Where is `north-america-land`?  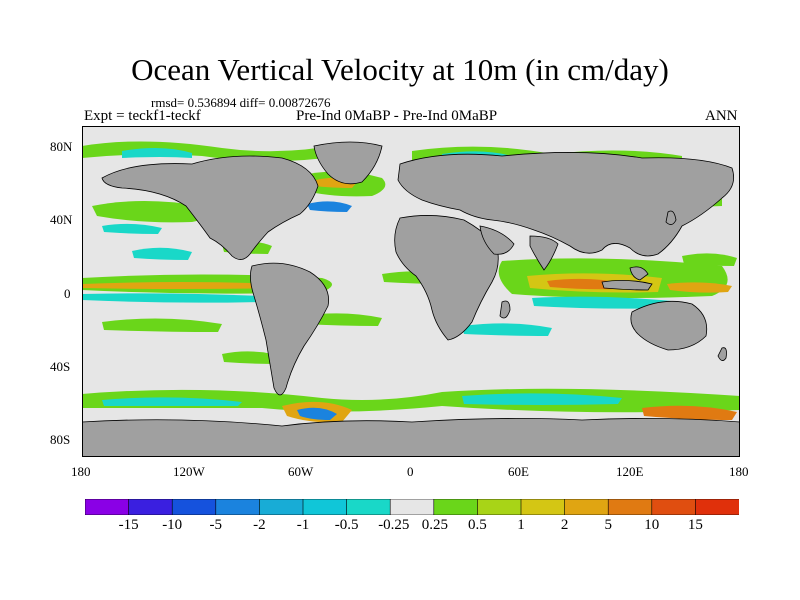 north-america-land is located at coordinates (210, 207).